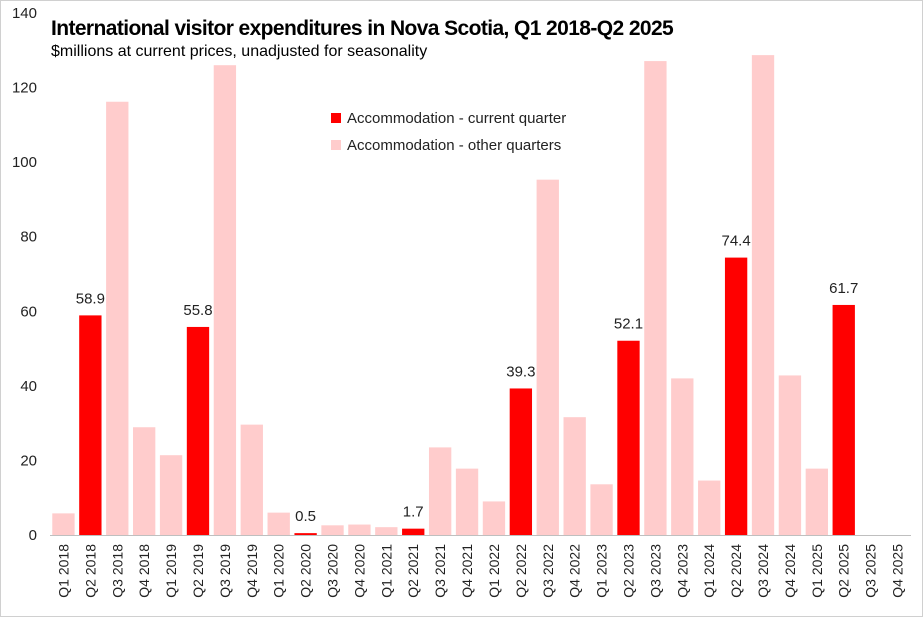 The image size is (923, 617). What do you see at coordinates (547, 357) in the screenshot?
I see `bar-q3-2022` at bounding box center [547, 357].